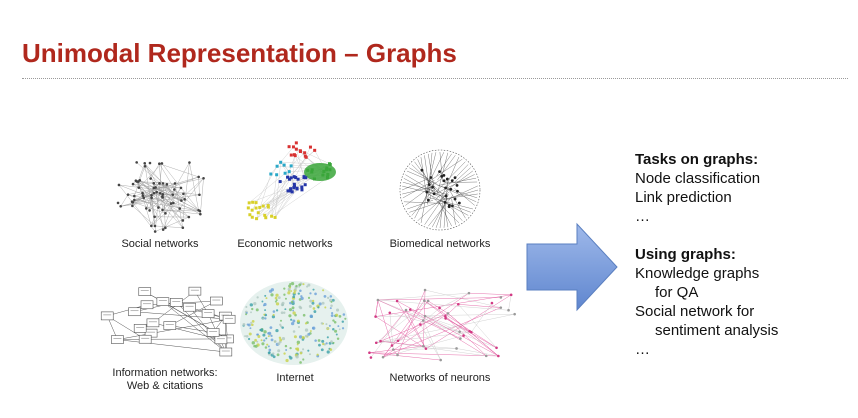  Describe the element at coordinates (160, 244) in the screenshot. I see `caption-social-networks: Social networks` at that location.